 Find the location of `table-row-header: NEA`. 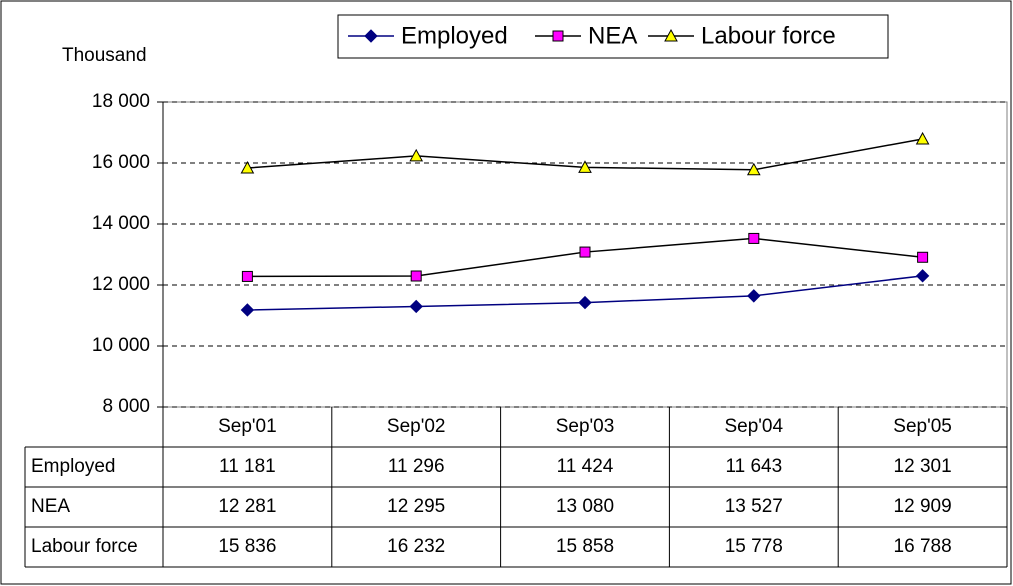

table-row-header: NEA is located at coordinates (50, 506).